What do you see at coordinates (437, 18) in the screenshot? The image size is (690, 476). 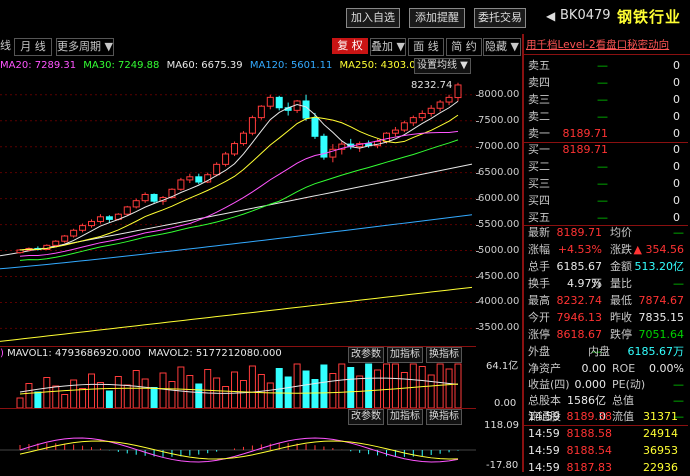 I see `add-alert-button: 添加提醒` at bounding box center [437, 18].